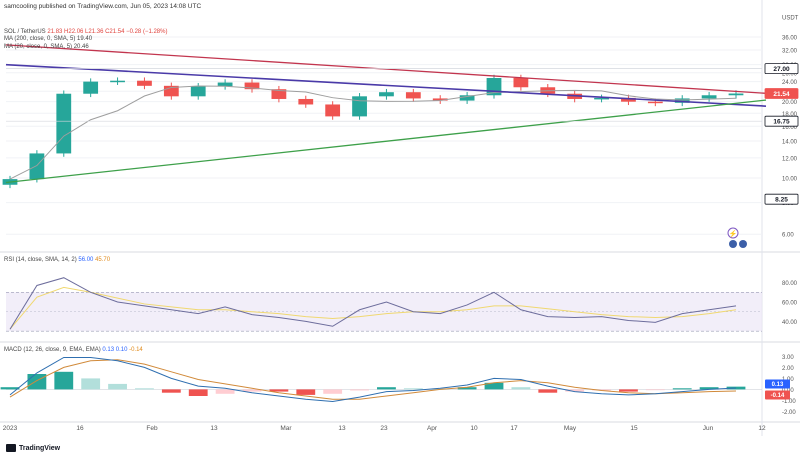 This screenshot has height=460, width=800. I want to click on macd-label-box, so click(777, 395).